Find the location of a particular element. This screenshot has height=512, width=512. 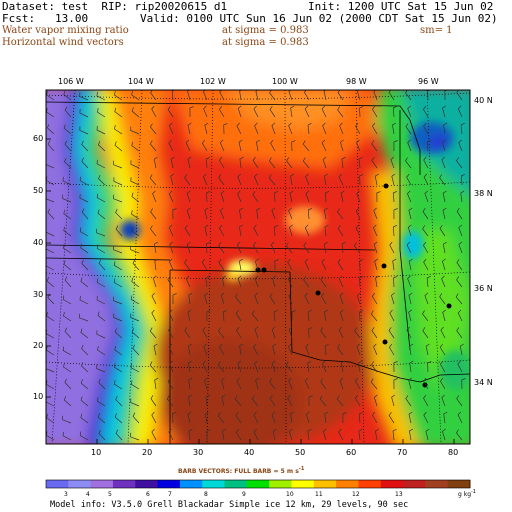

legend-value: 5 is located at coordinates (110, 494).